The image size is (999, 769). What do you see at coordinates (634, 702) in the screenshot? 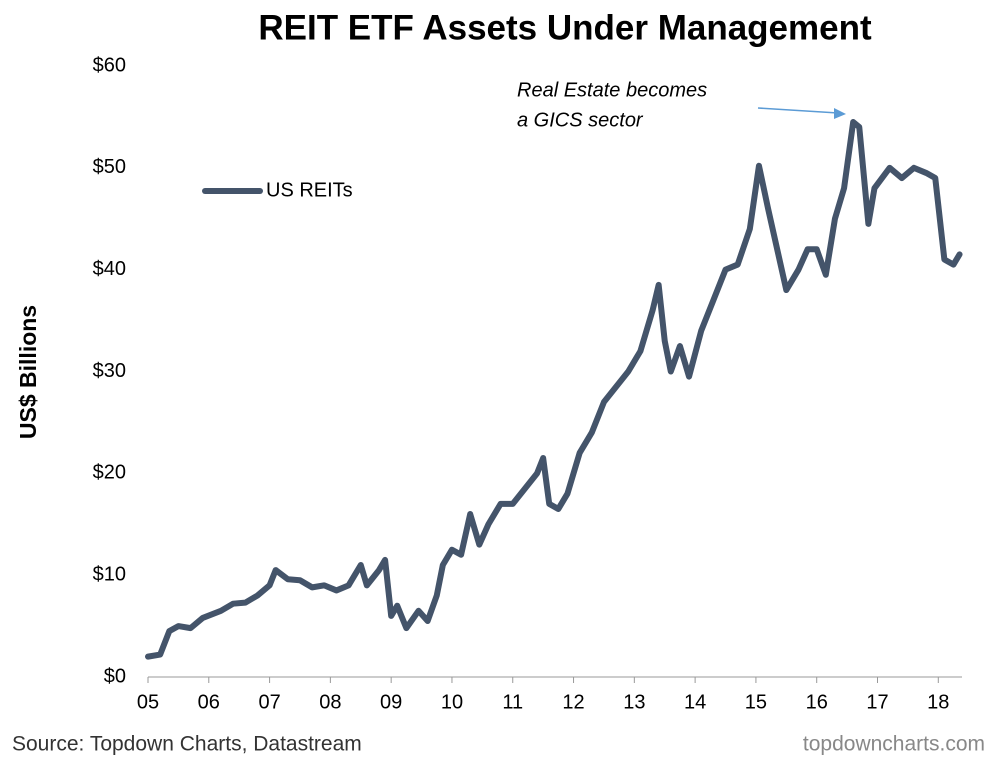
I see `x-tick-label: 13` at bounding box center [634, 702].